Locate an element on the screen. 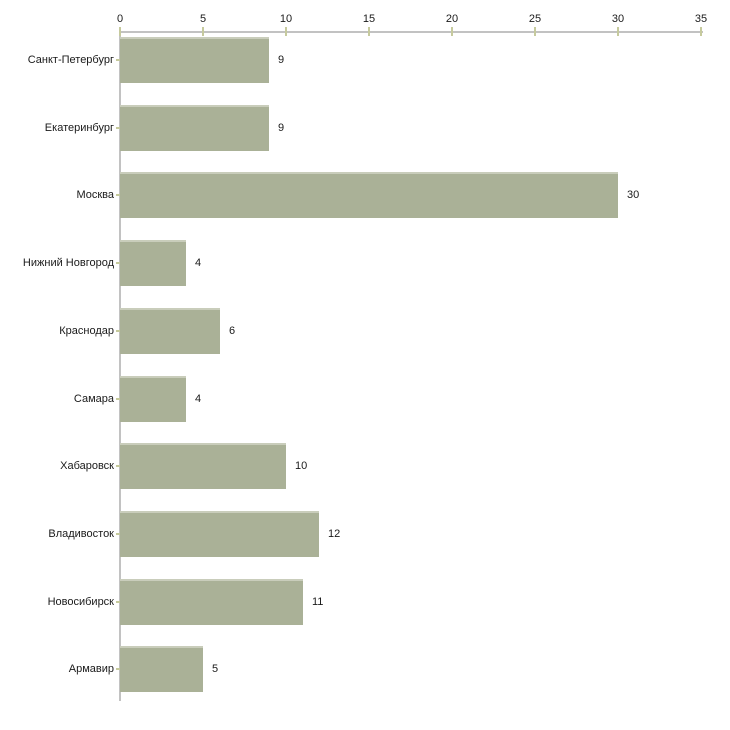 This screenshot has height=730, width=730. x-tick-label: 20 is located at coordinates (452, 19).